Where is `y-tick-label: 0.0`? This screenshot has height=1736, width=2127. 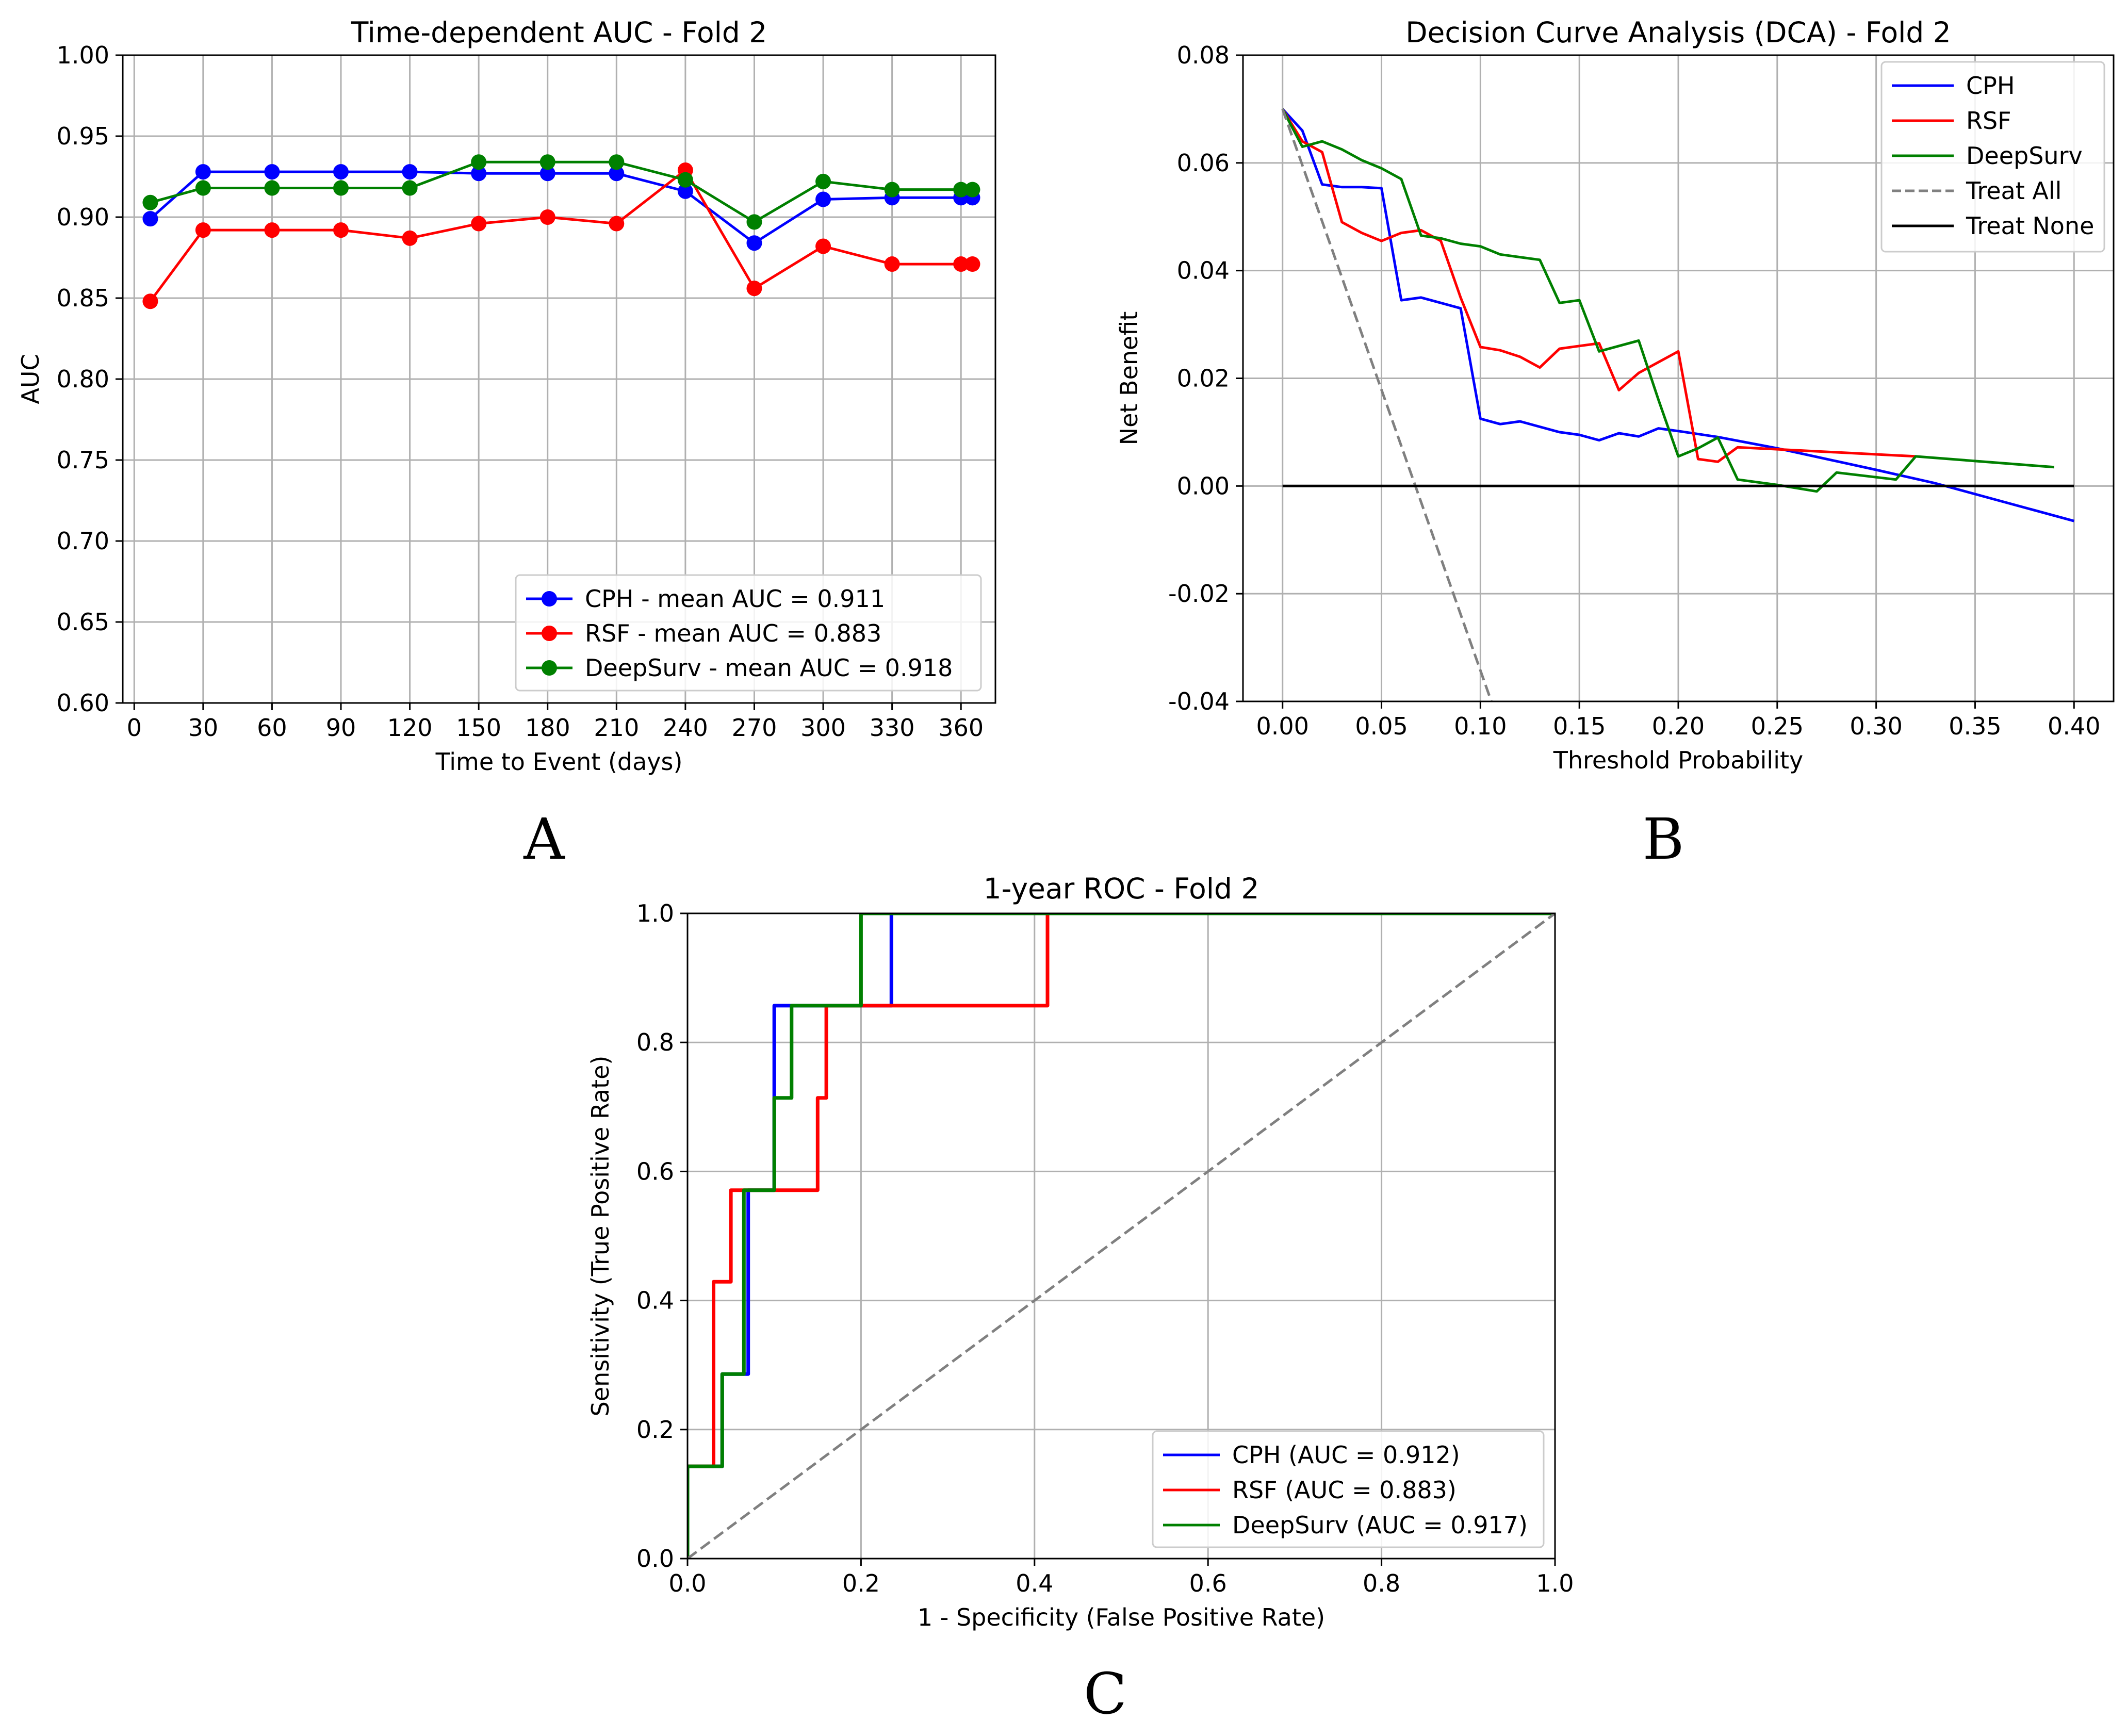
y-tick-label: 0.0 is located at coordinates (655, 1559).